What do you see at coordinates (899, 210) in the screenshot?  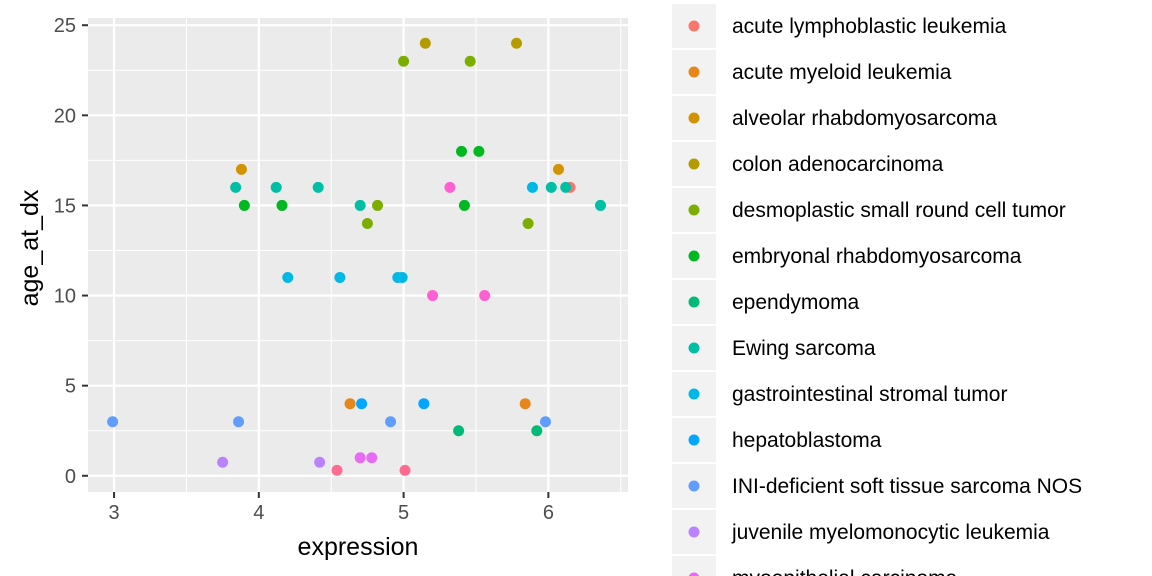 I see `legend-label: desmoplastic small round cell tumor` at bounding box center [899, 210].